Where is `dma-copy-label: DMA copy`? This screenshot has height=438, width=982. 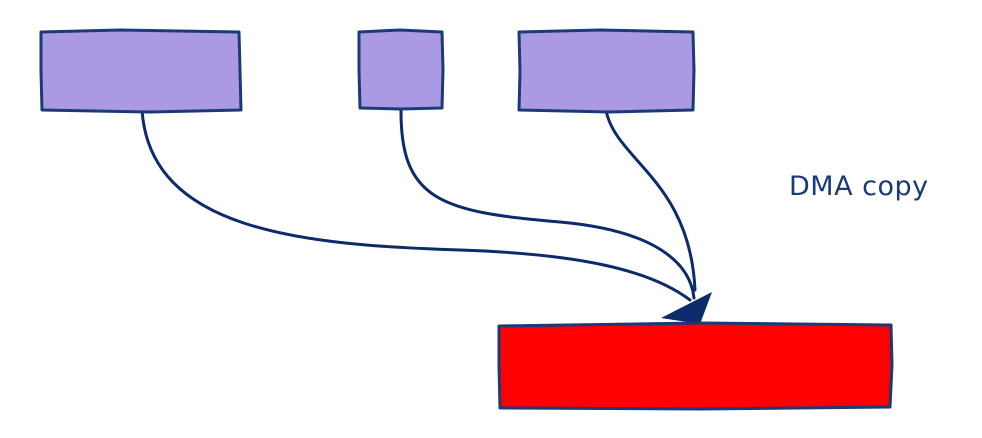
dma-copy-label: DMA copy is located at coordinates (859, 186).